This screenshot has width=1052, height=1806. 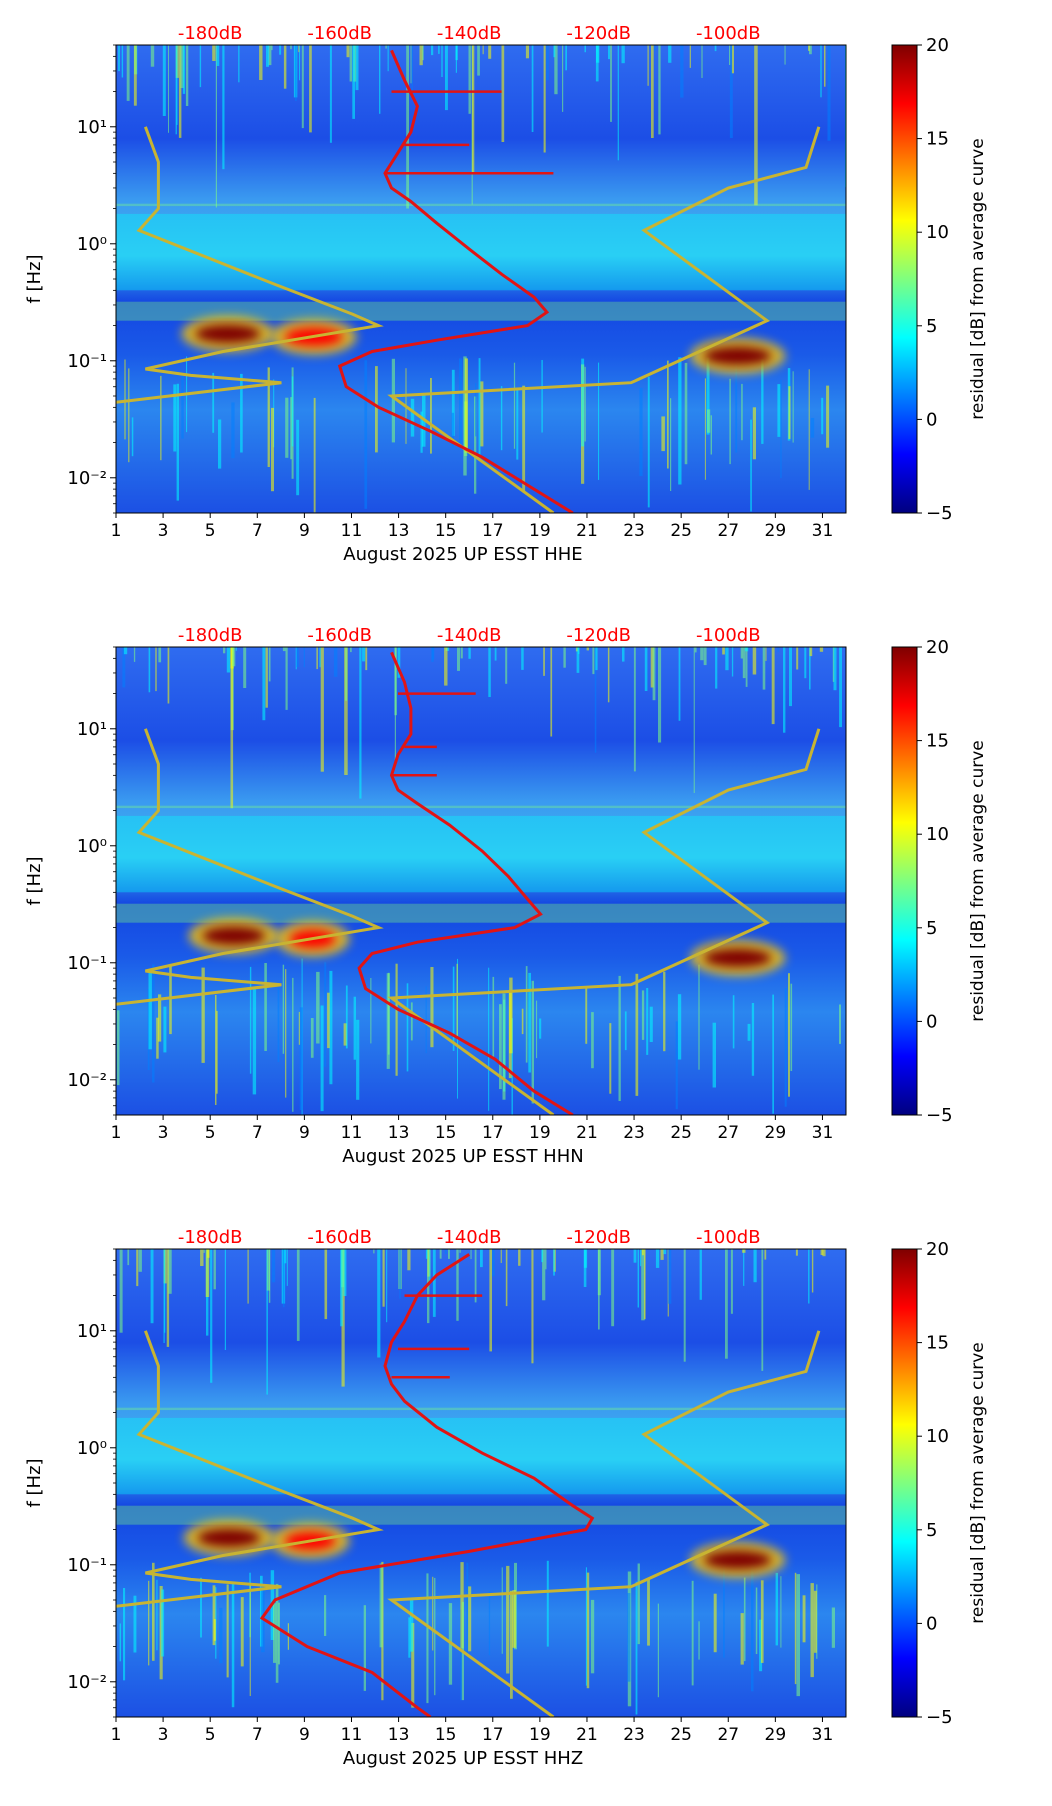 I want to click on y-tick-label: 10⁻¹, so click(x=87, y=963).